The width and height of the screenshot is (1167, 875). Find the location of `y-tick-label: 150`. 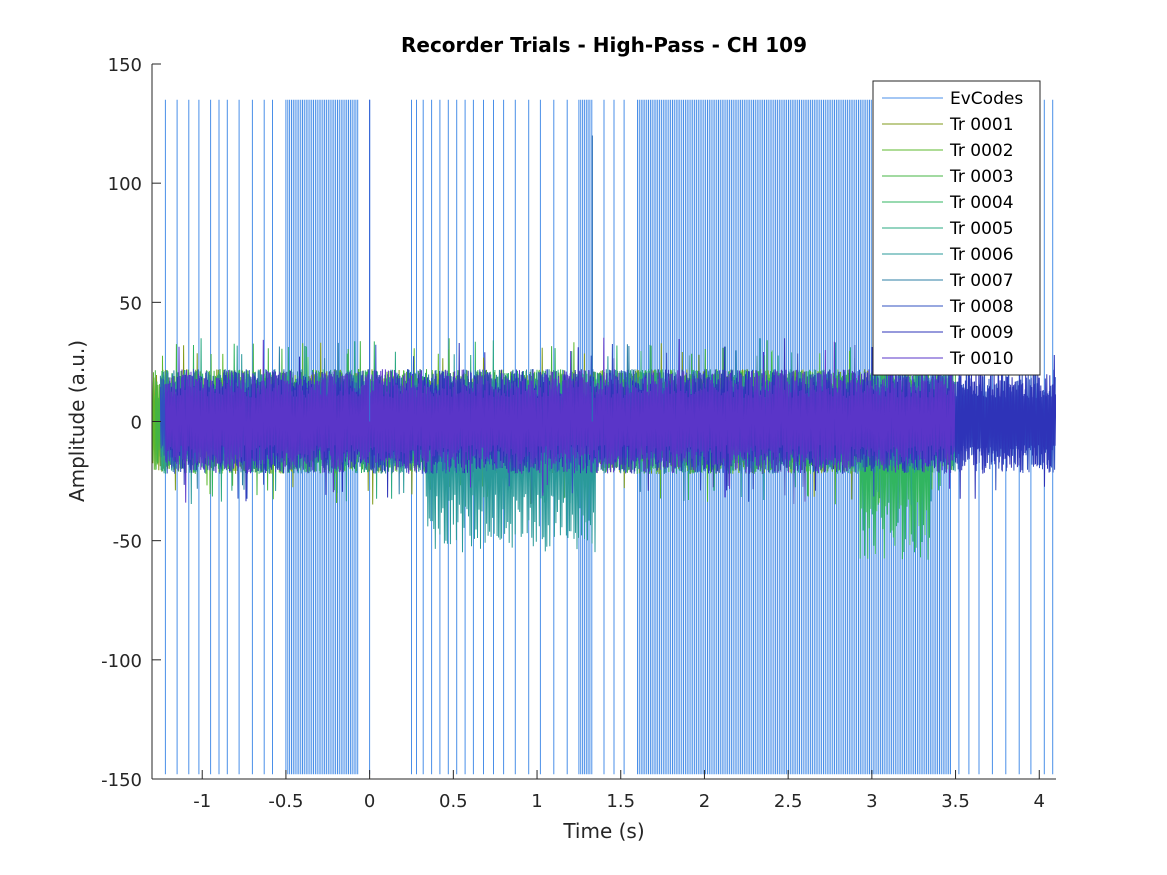

y-tick-label: 150 is located at coordinates (125, 65).